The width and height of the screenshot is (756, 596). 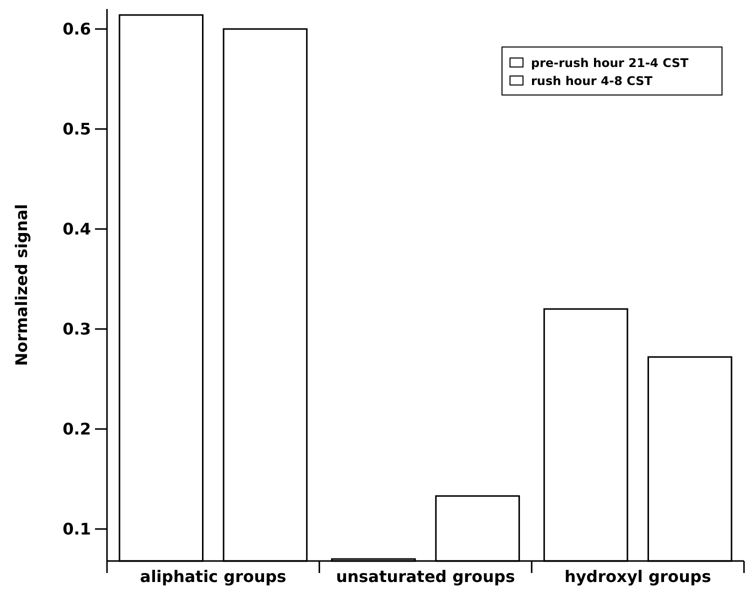 I want to click on legend-label: rush hour 4-8 CST, so click(x=592, y=81).